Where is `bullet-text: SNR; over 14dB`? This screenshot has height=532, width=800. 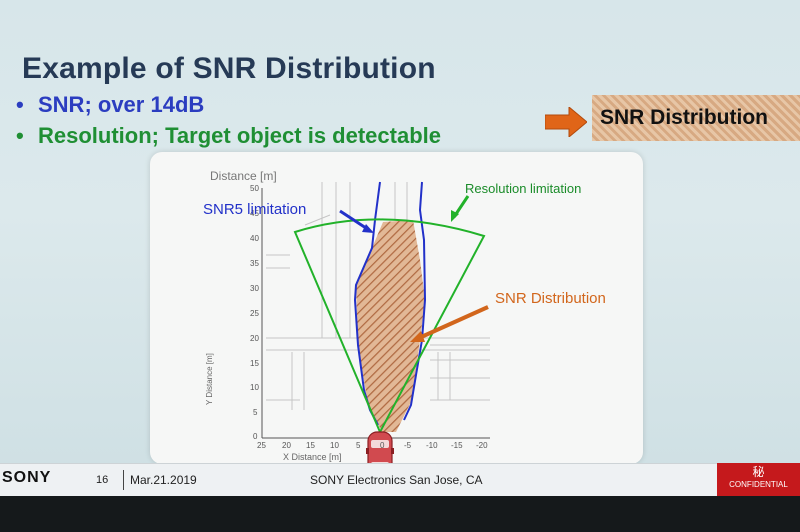 bullet-text: SNR; over 14dB is located at coordinates (121, 104).